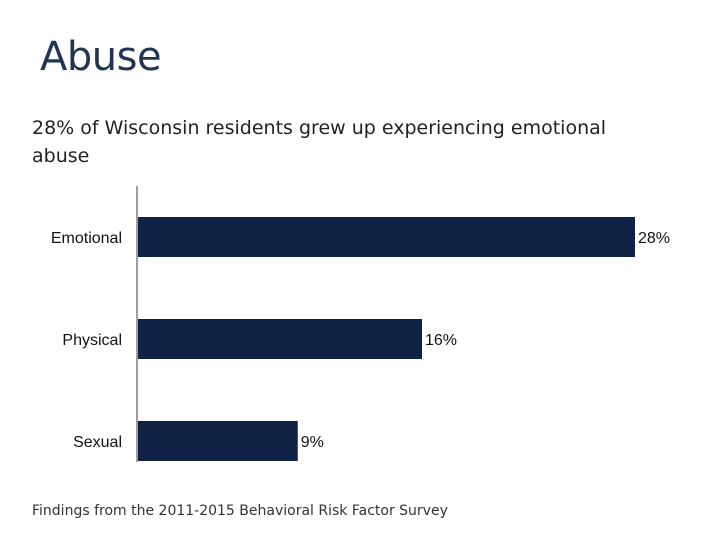 The width and height of the screenshot is (720, 540). Describe the element at coordinates (218, 441) in the screenshot. I see `bar-sexual` at that location.